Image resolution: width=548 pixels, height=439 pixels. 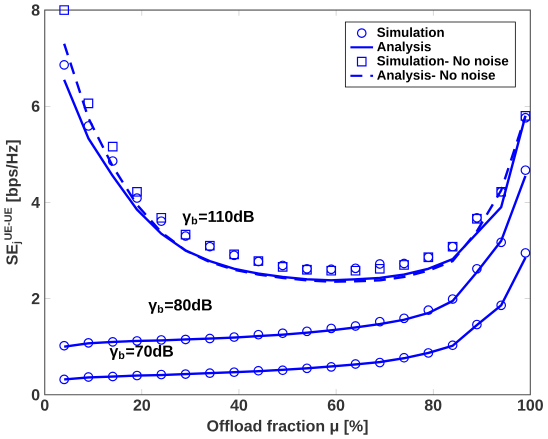 What do you see at coordinates (404, 48) in the screenshot?
I see `legend-label: Analysis` at bounding box center [404, 48].